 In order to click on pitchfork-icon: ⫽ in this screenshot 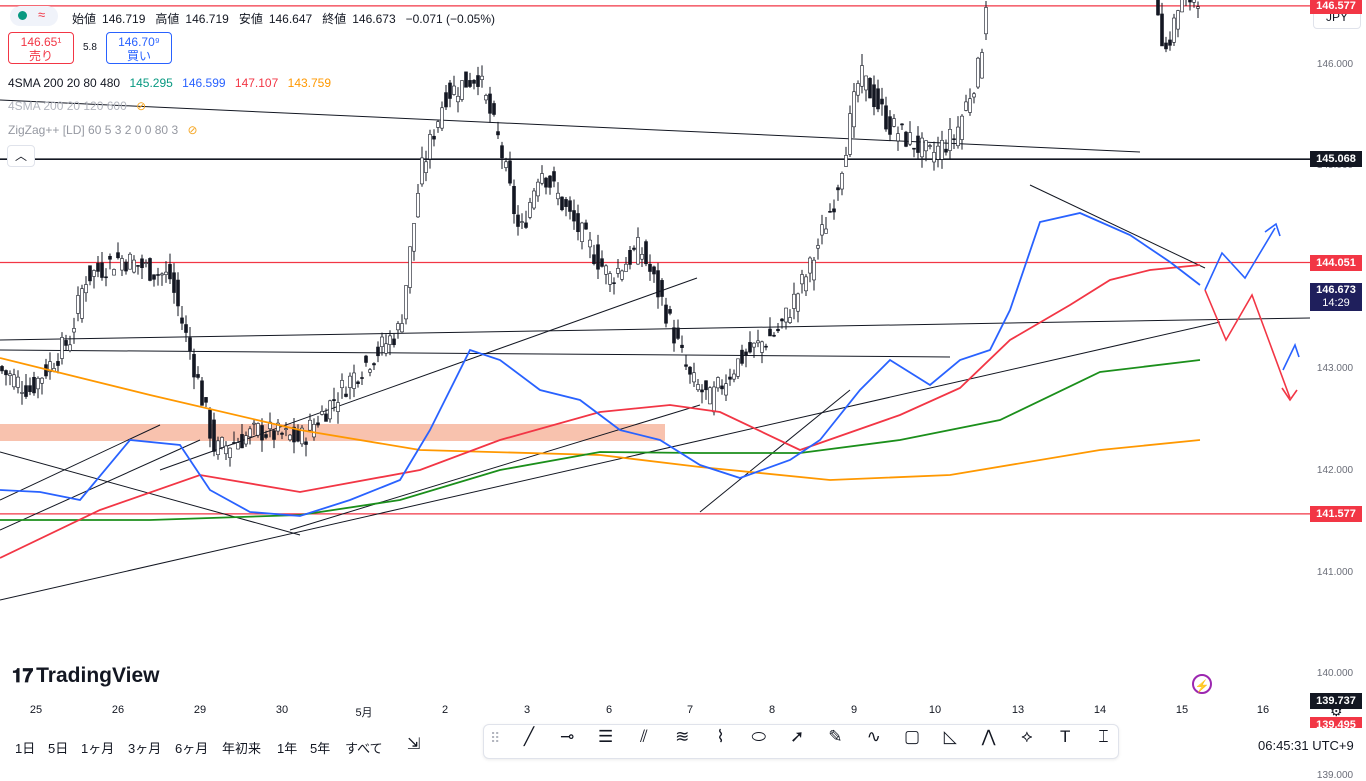, I will do `click(644, 736)`.